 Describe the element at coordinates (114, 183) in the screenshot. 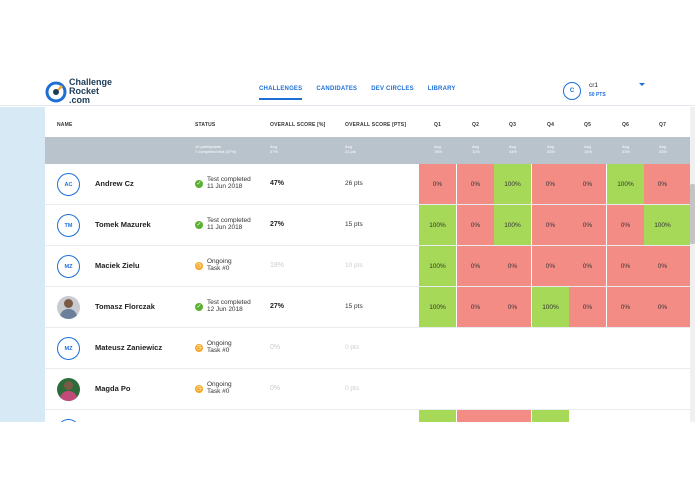

I see `candidate-name: Andrew Cz` at that location.